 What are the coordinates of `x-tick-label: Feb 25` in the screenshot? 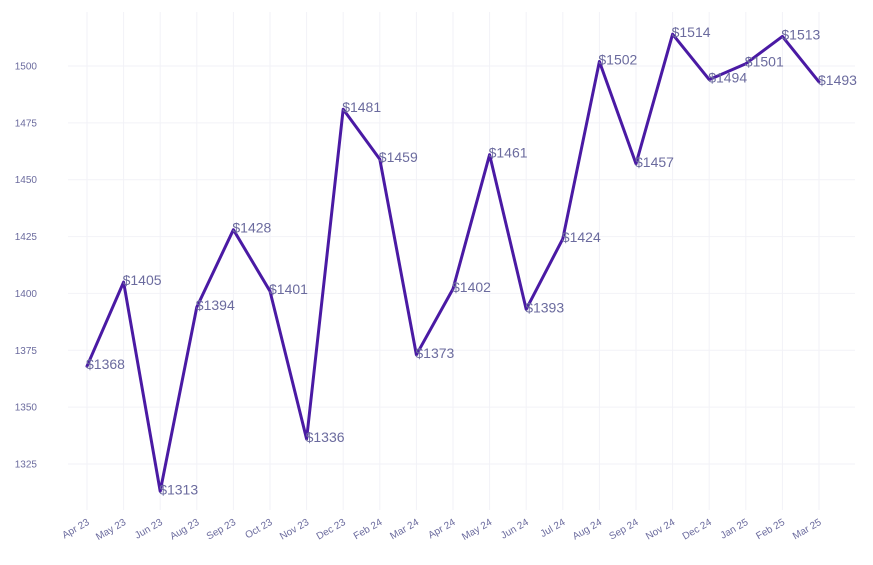 It's located at (770, 529).